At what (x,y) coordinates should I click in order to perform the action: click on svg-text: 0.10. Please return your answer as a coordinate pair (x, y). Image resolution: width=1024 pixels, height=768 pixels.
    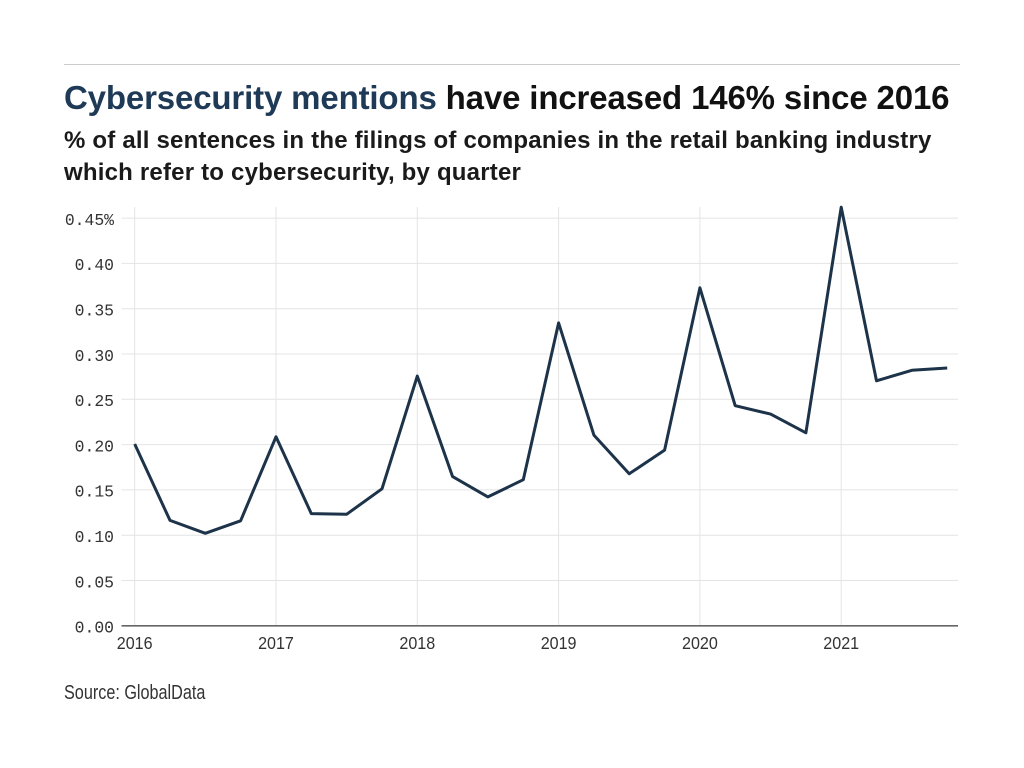
    Looking at the image, I should click on (94, 537).